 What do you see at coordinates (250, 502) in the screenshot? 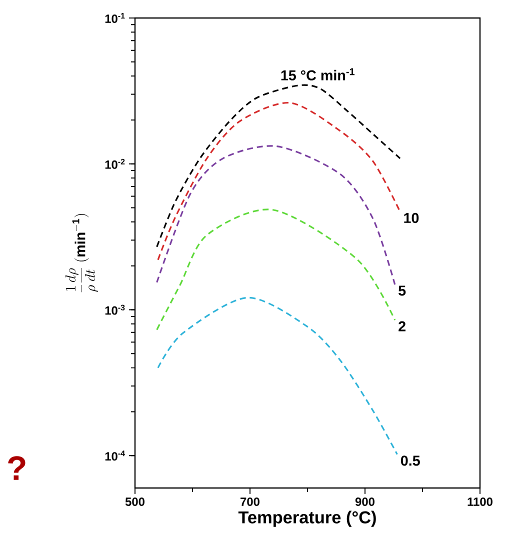
I see `x-tick-label: 700` at bounding box center [250, 502].